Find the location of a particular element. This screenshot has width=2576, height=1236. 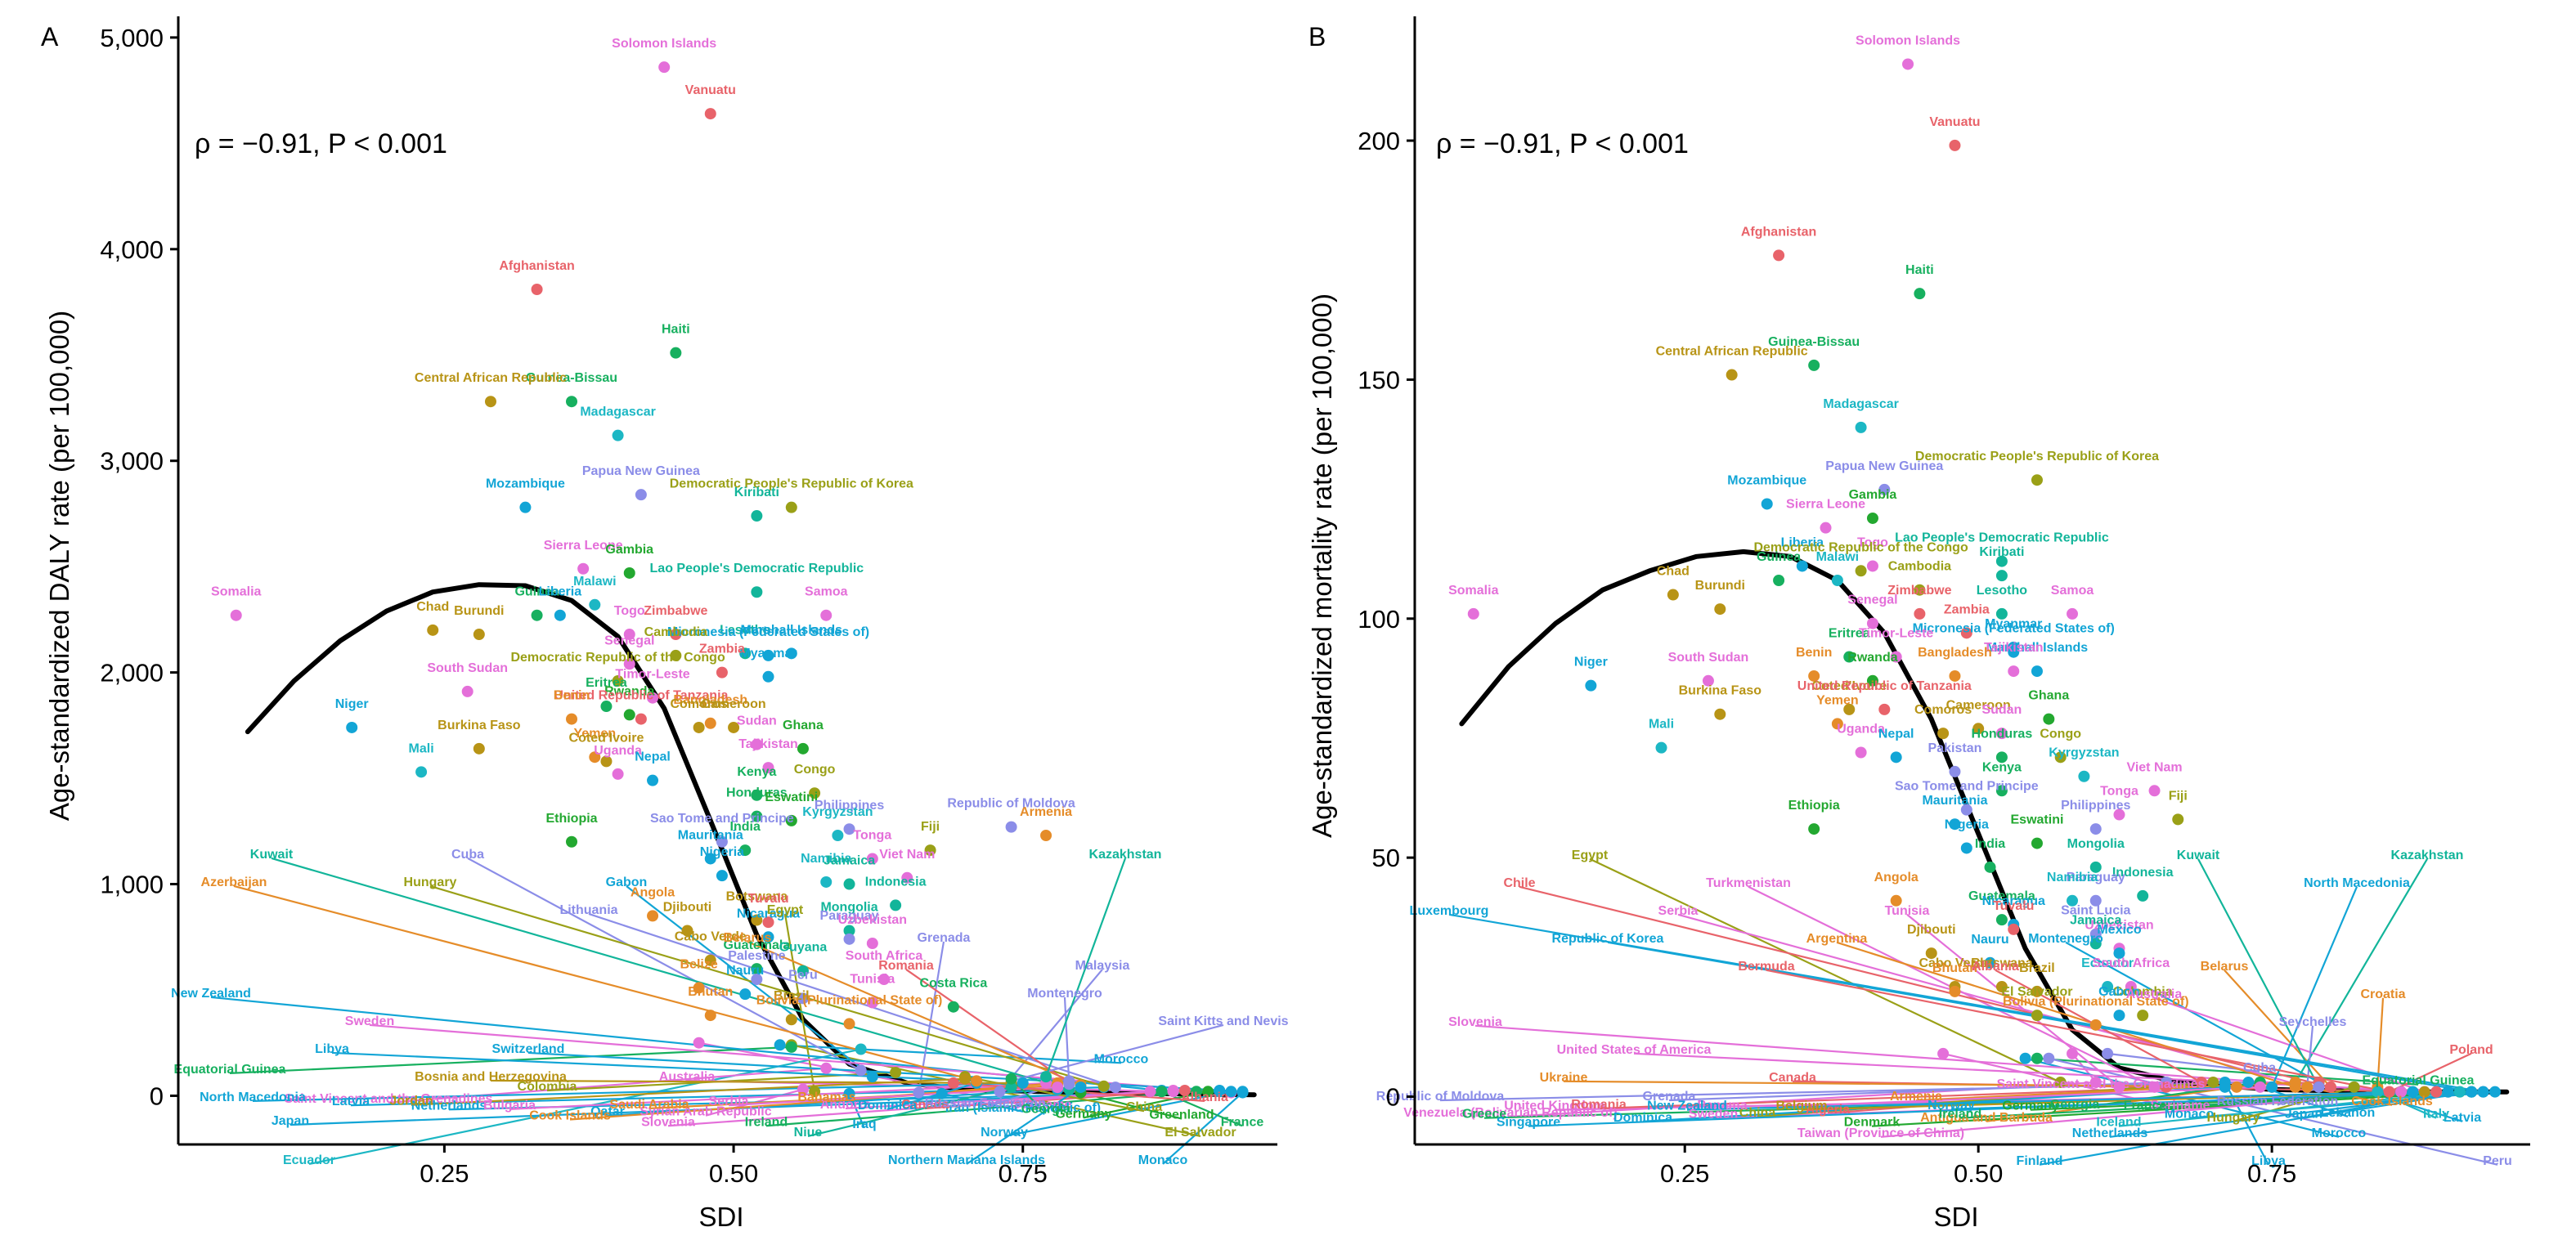

panel-a-point-label: Lao People's Democratic Republic is located at coordinates (757, 568).